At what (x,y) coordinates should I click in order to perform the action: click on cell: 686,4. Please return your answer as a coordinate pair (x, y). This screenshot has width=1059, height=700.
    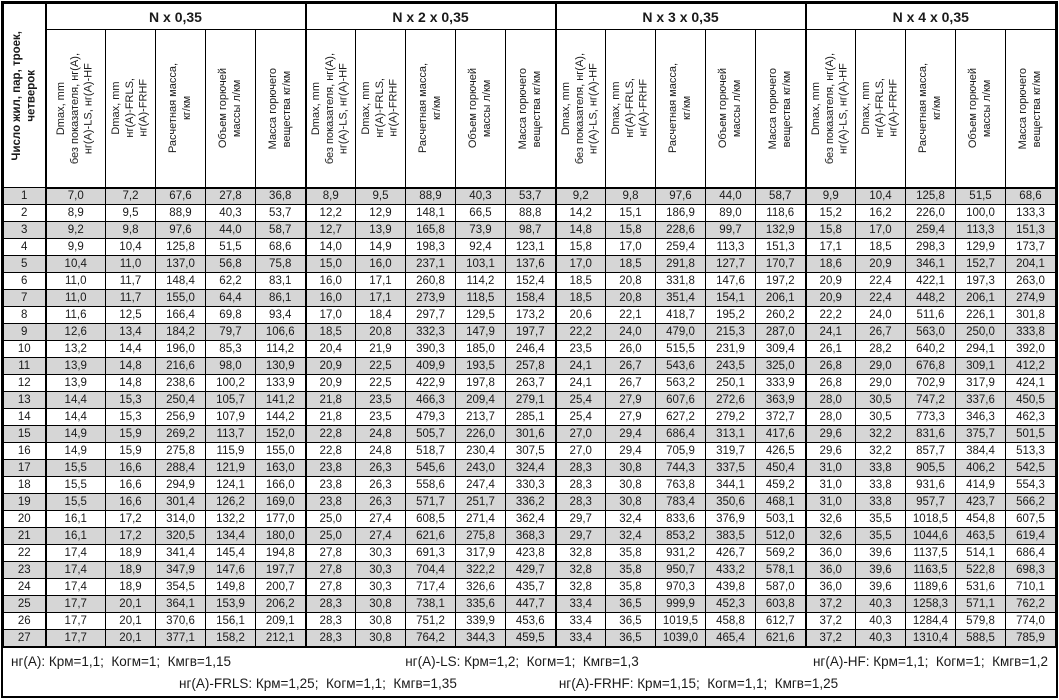
    Looking at the image, I should click on (1030, 553).